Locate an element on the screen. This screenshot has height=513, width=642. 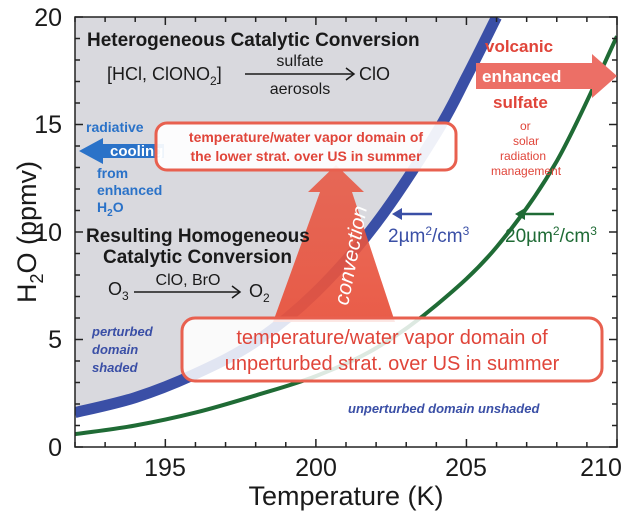
unperturbed-domain-box is located at coordinates (392, 349).